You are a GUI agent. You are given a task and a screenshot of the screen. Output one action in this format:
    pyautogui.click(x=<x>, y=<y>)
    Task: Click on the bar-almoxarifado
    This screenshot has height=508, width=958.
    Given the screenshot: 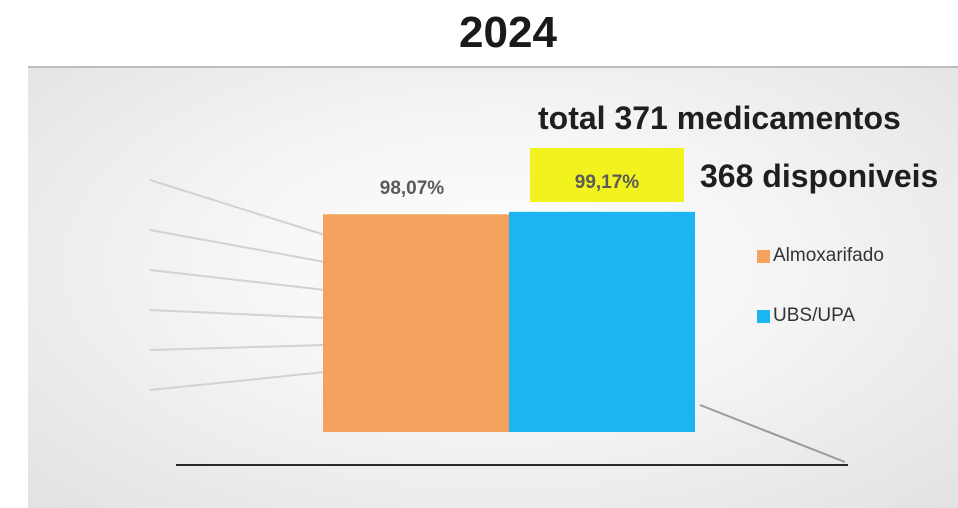 What is the action you would take?
    pyautogui.click(x=416, y=323)
    